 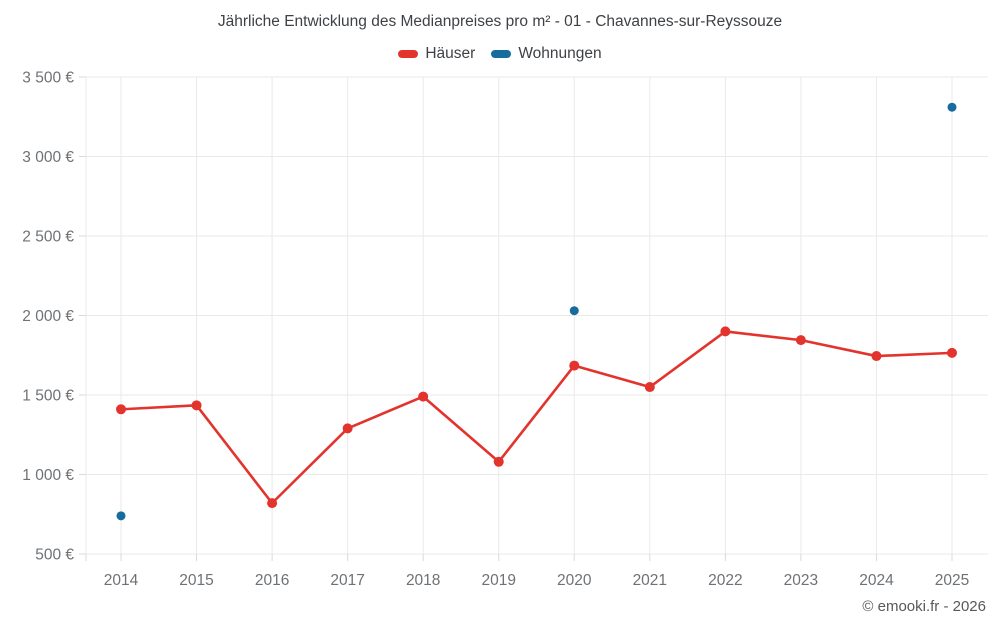 I want to click on x-axis-label: 2015, so click(x=196, y=580).